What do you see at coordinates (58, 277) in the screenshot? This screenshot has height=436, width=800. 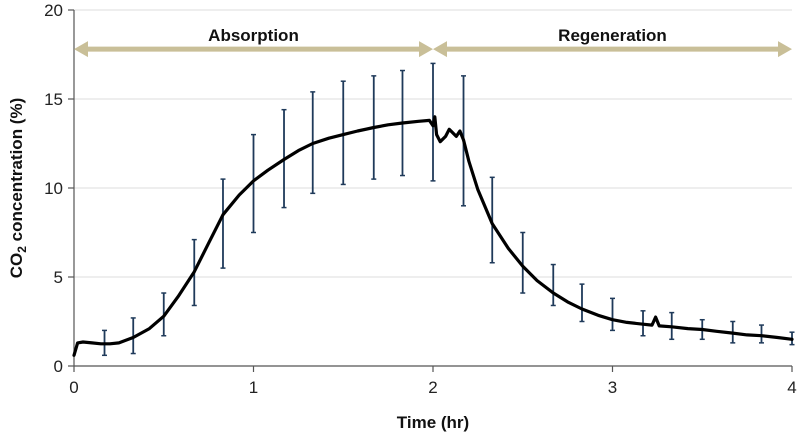 I see `y-tick-label: 5` at bounding box center [58, 277].